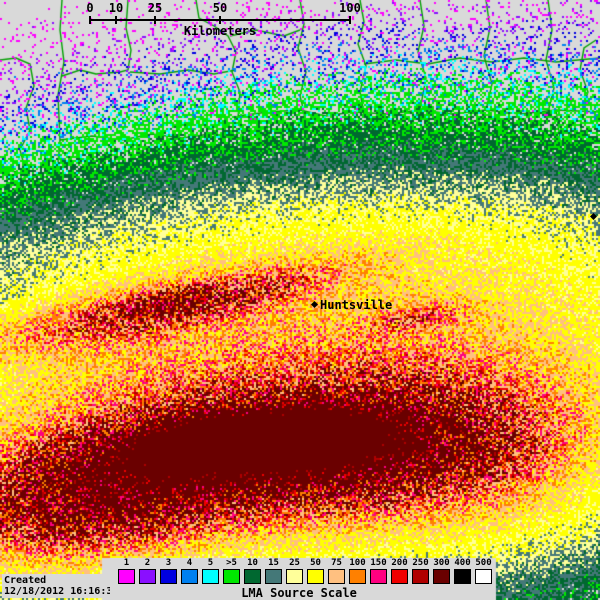 The width and height of the screenshot is (600, 600). Describe the element at coordinates (483, 563) in the screenshot. I see `legend-entry-label: 500` at that location.